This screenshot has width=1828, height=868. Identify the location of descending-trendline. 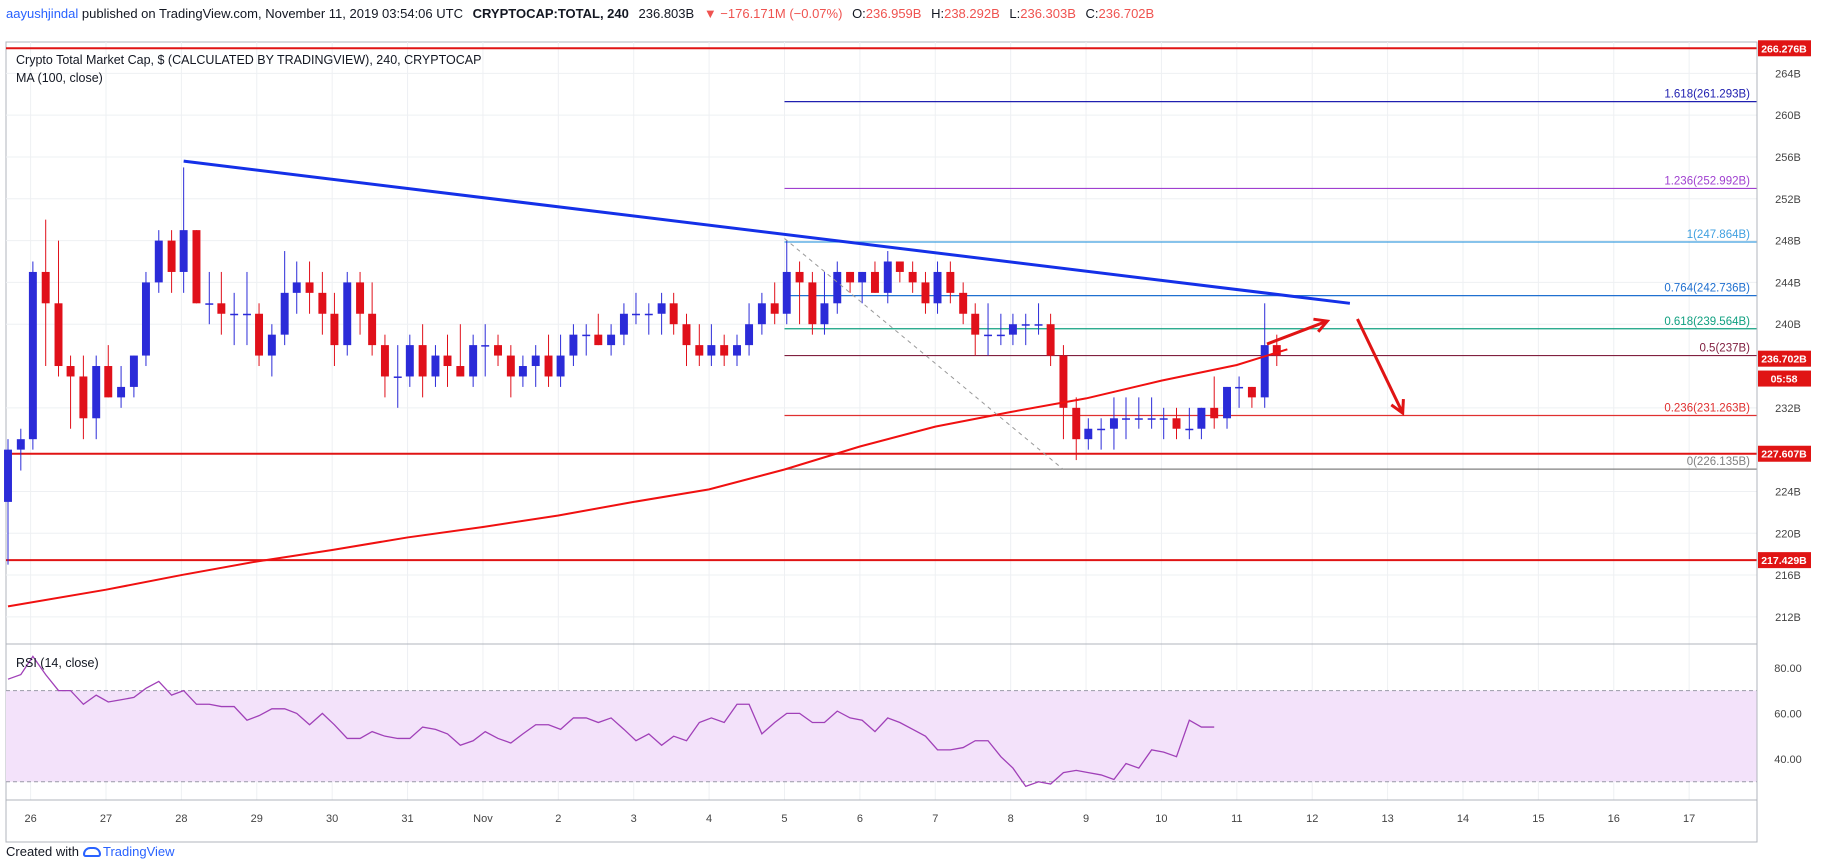
(767, 232).